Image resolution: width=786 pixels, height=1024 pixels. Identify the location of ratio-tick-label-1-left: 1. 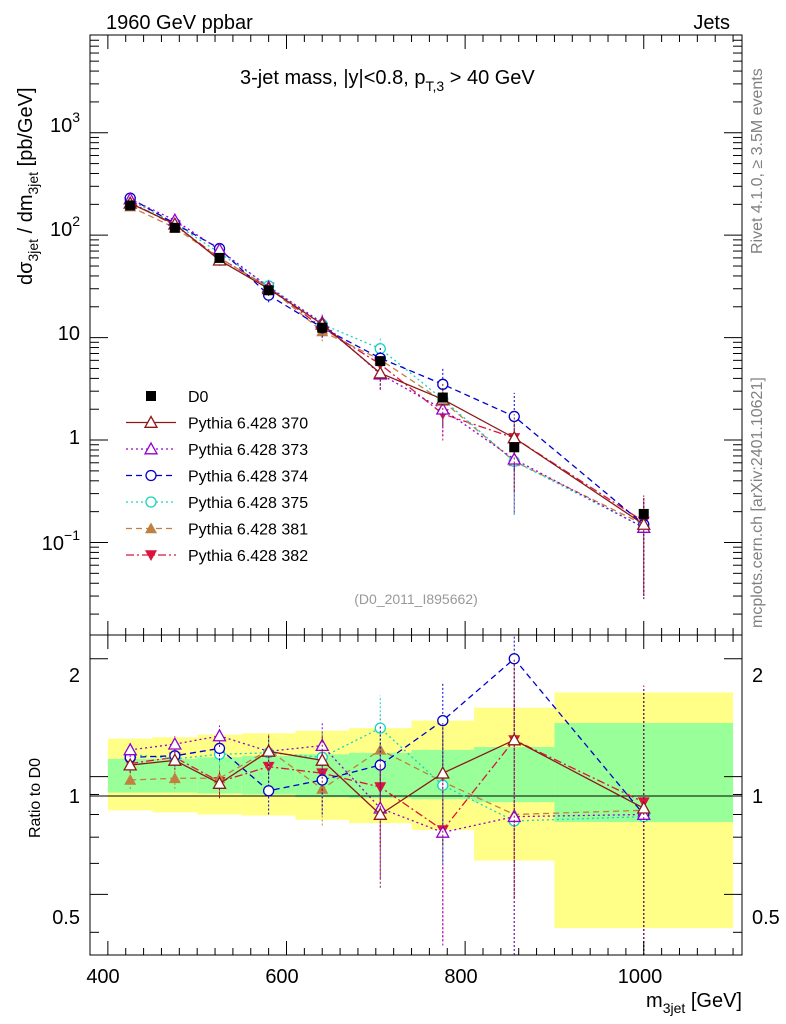
(74, 797).